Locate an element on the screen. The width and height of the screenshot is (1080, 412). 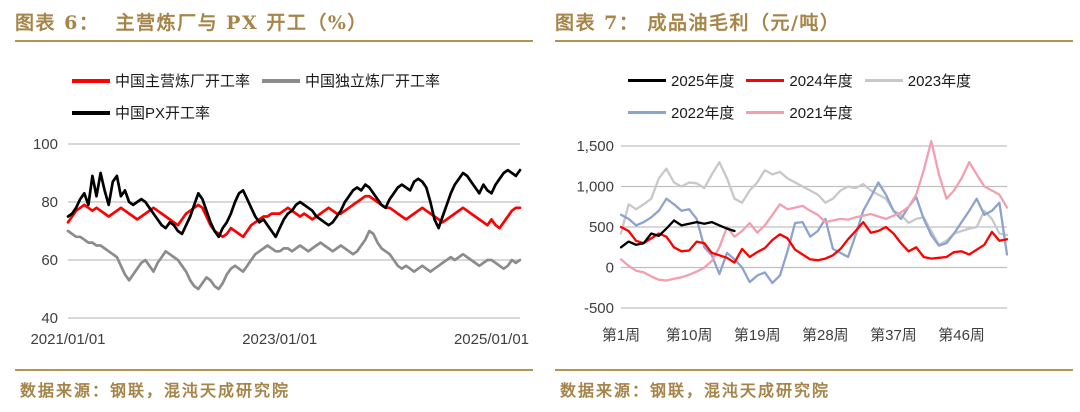
x-tick-label: 第37周 is located at coordinates (893, 335).